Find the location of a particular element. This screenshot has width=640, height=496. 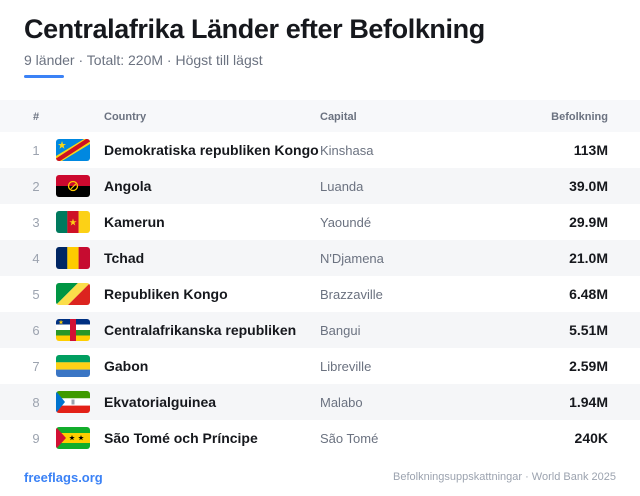

row-rank: 6 is located at coordinates (36, 330).